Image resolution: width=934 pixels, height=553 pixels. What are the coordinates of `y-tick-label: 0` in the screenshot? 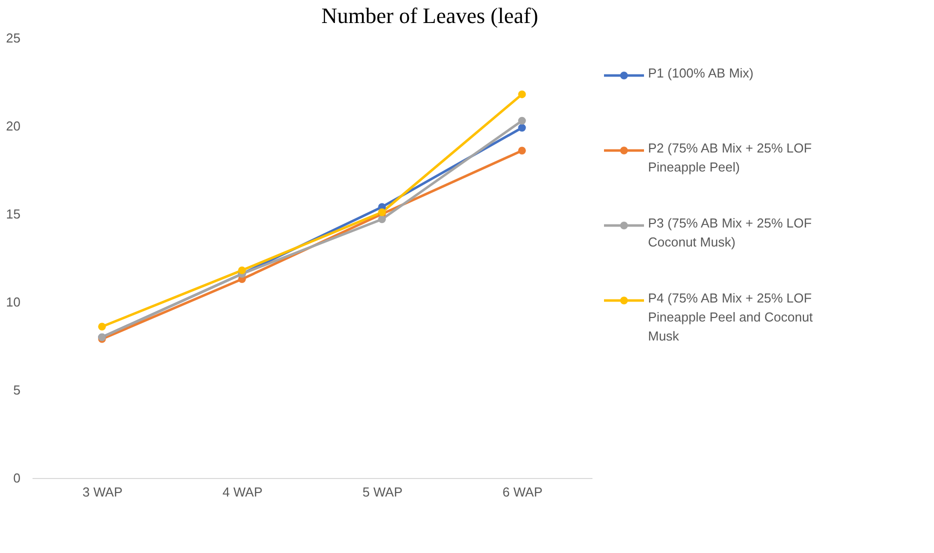 It's located at (16, 478).